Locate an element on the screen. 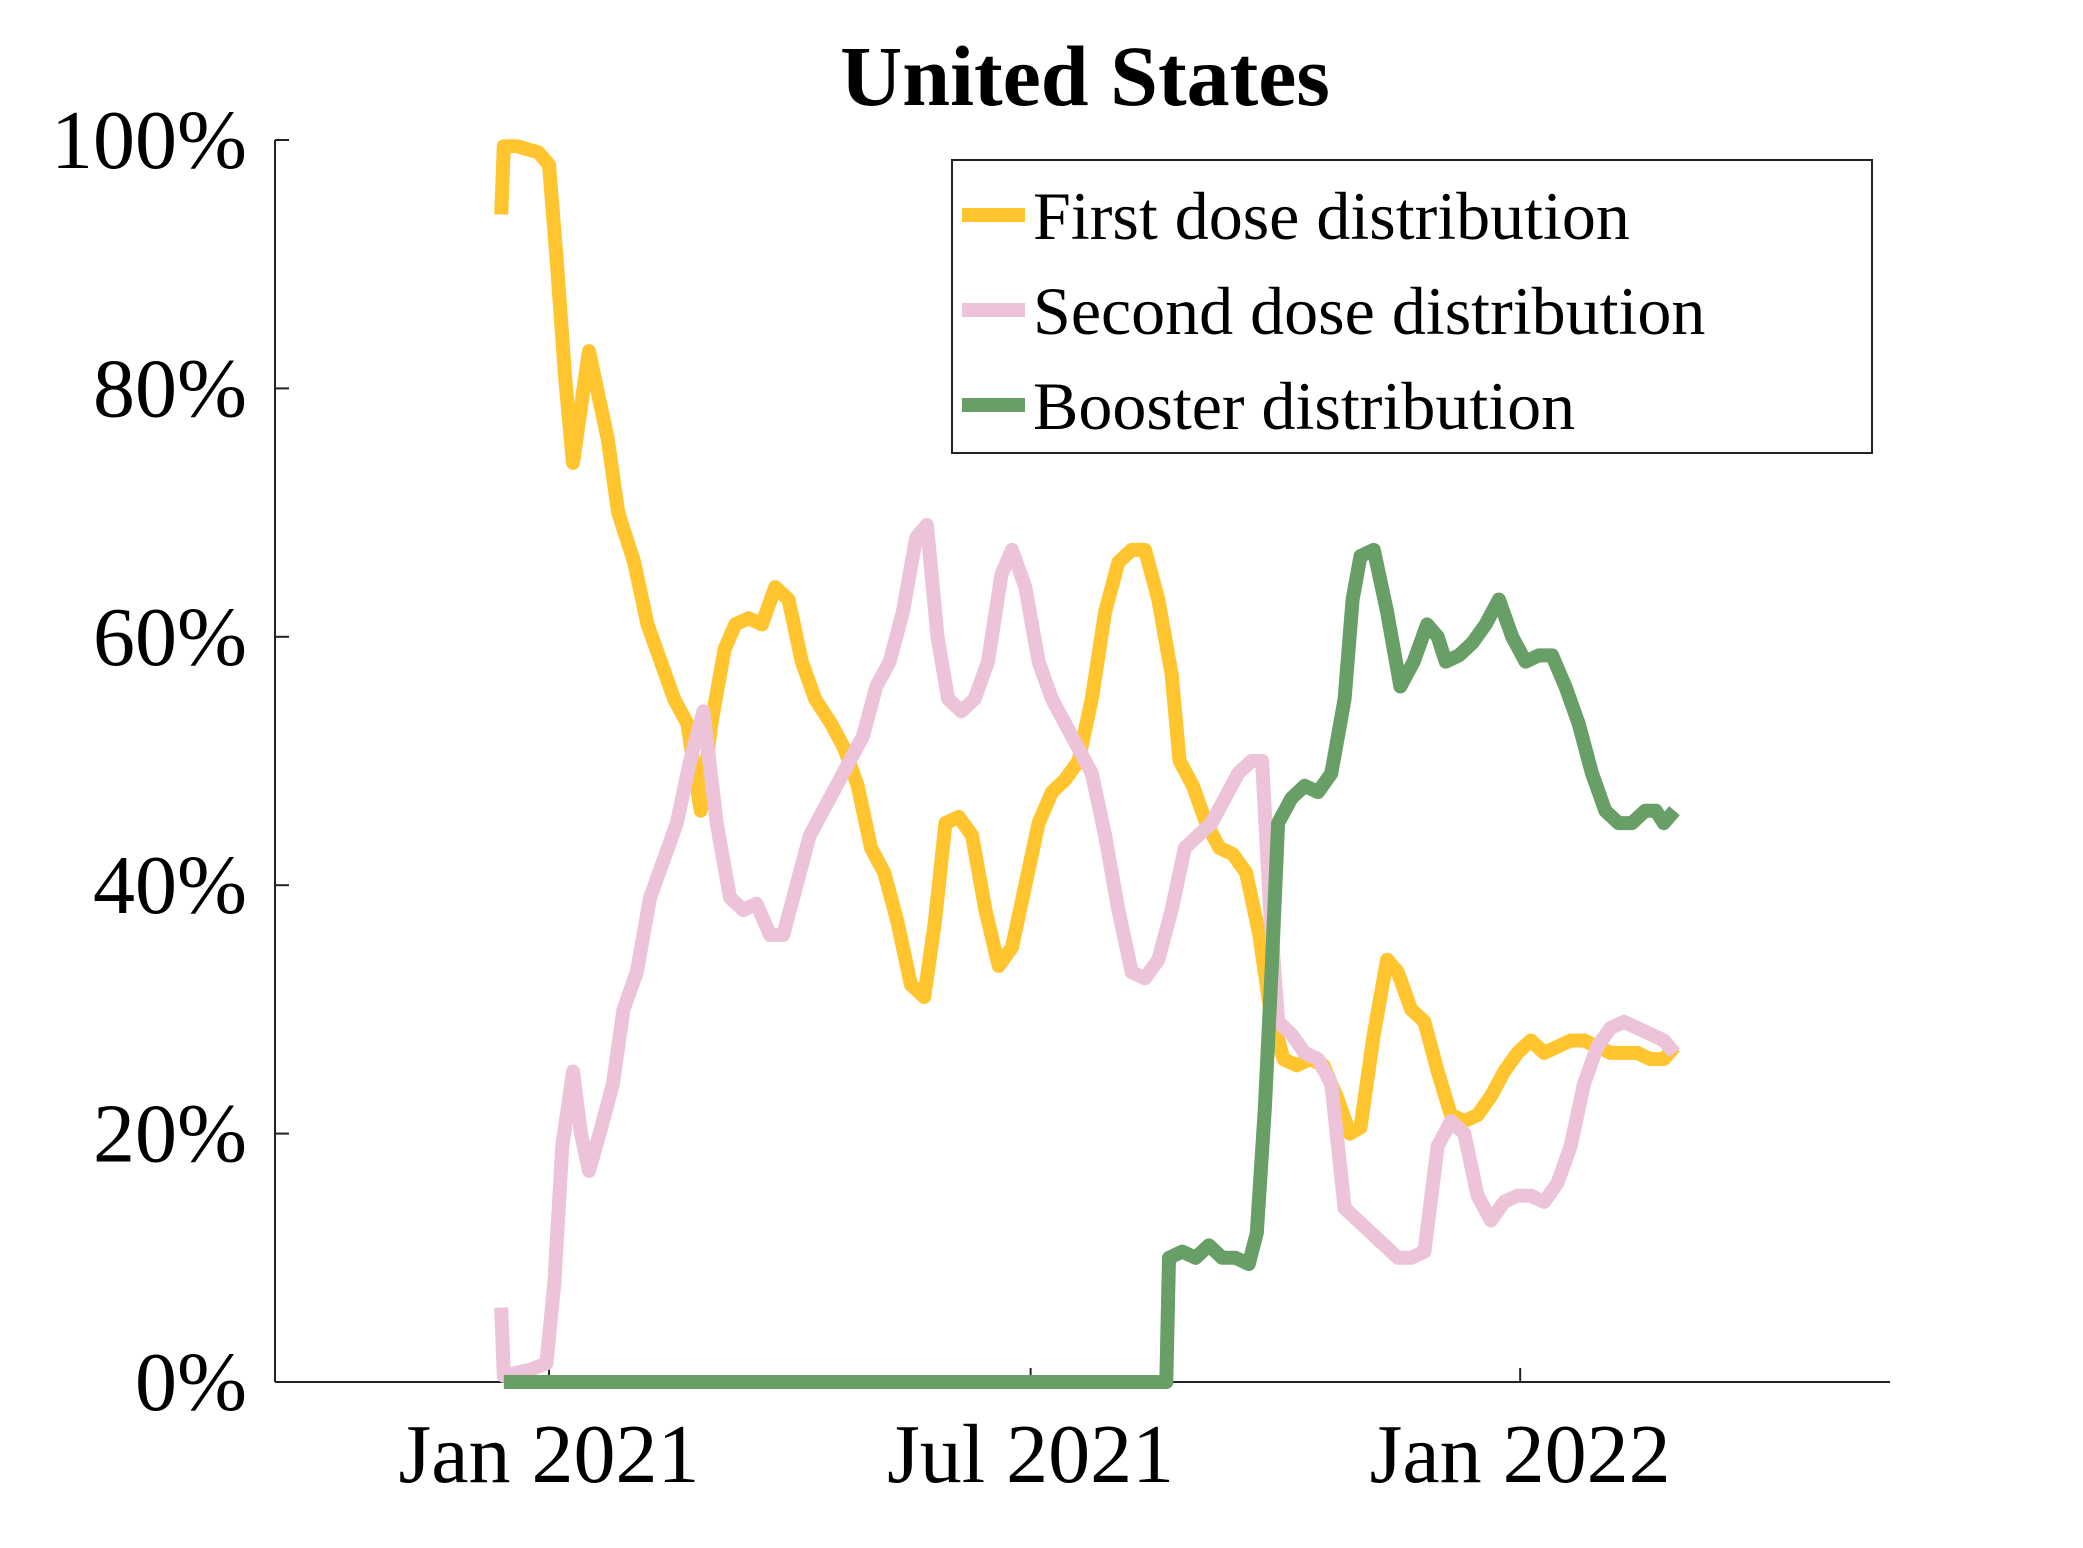  legend-box is located at coordinates (1412, 306).